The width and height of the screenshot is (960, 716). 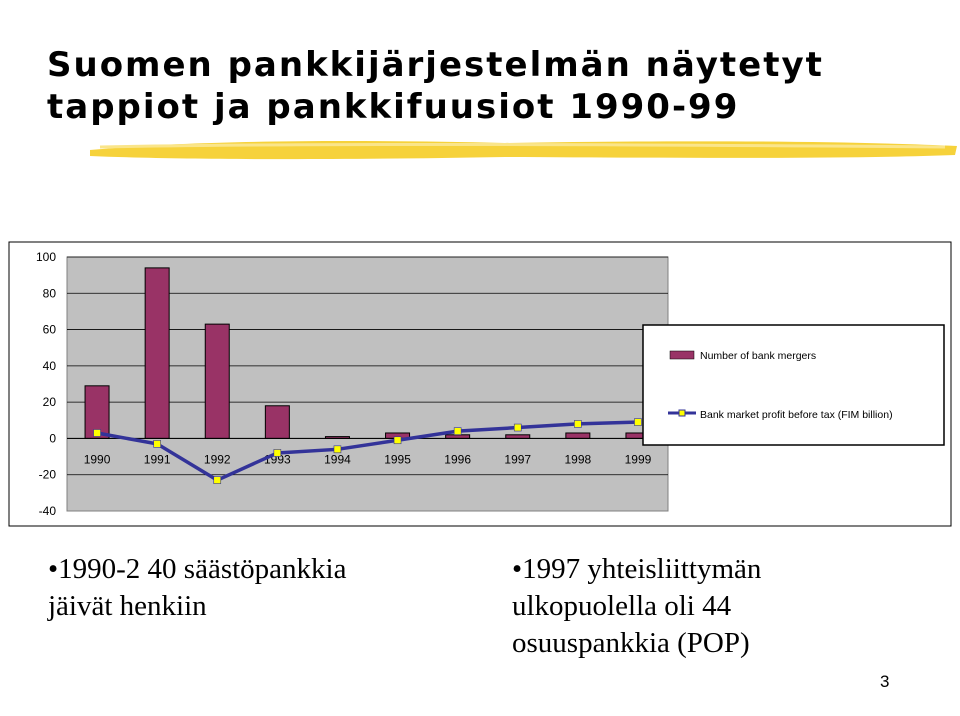 I want to click on bullet2-line3: osuuspankkia (POP), so click(x=631, y=643).